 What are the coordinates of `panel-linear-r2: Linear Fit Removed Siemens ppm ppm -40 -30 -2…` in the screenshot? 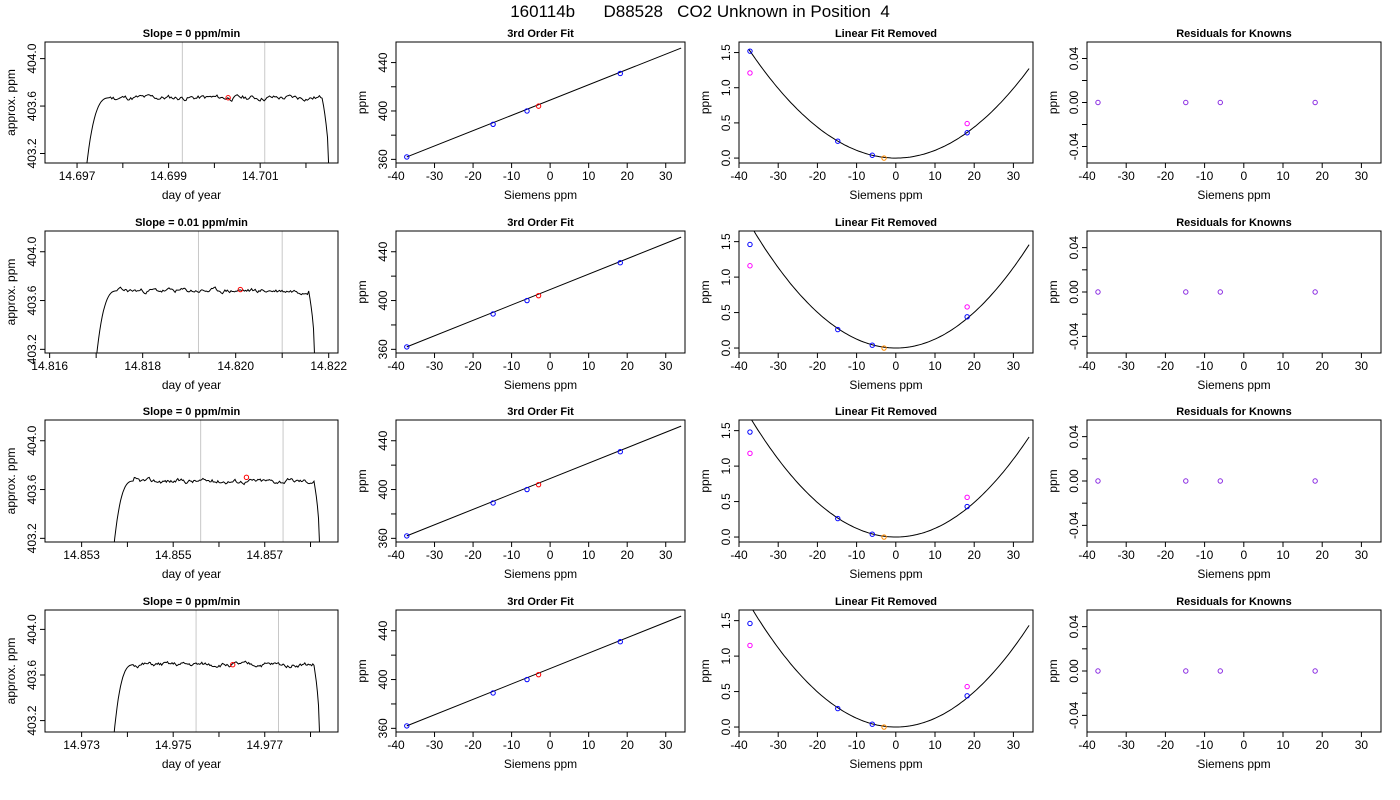 It's located at (866, 304).